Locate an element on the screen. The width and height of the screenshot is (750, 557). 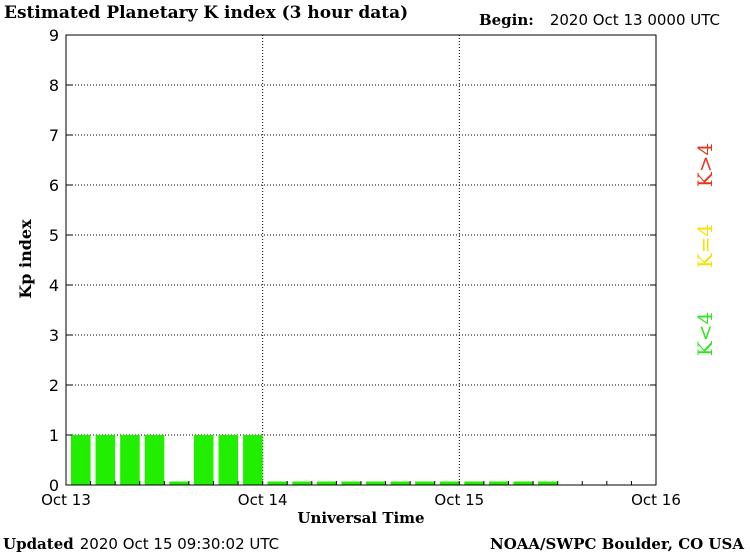
x-ticks: Oct 13 Oct 14 Oct 15 Oct 16 is located at coordinates (361, 495).